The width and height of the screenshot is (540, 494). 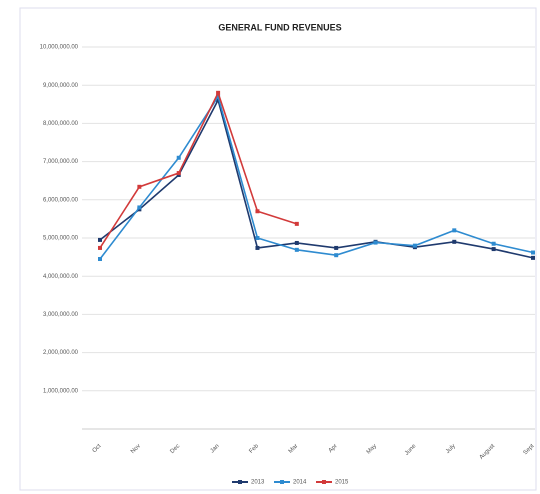 I want to click on legend-label: 2014, so click(x=300, y=483).